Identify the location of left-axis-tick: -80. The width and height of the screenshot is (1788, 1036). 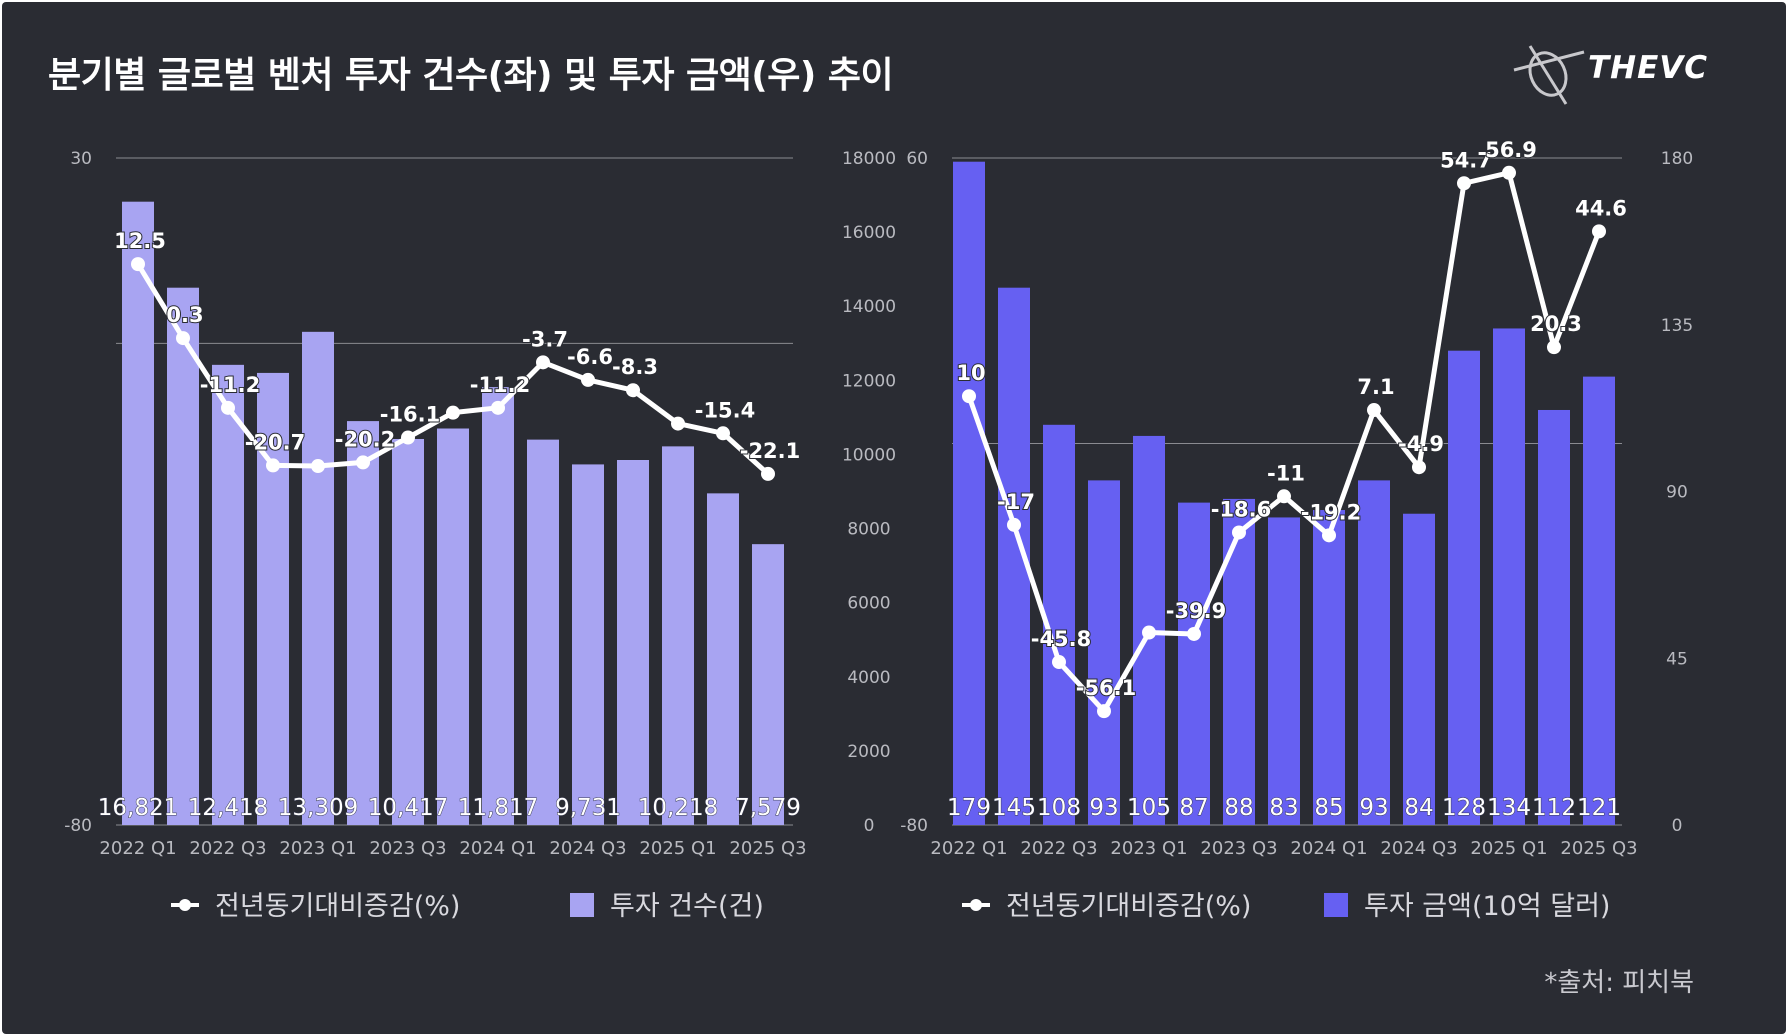
(914, 826).